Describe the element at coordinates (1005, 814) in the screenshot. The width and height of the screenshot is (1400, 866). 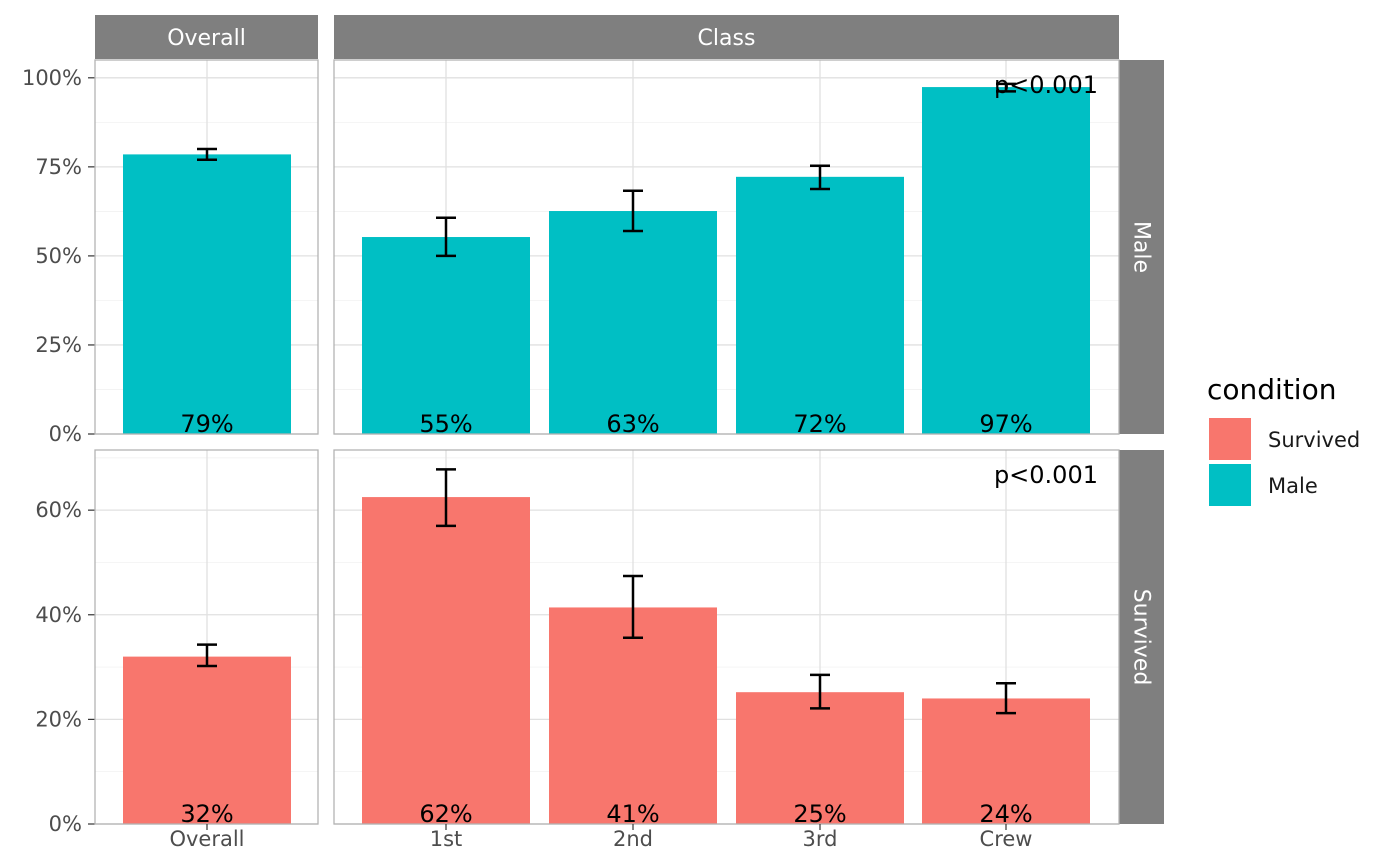
I see `bar-value-label: 24%` at that location.